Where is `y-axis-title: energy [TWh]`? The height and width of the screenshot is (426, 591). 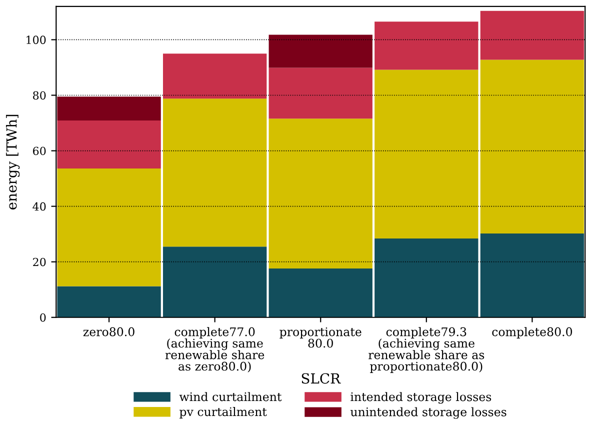
y-axis-title: energy [TWh] is located at coordinates (13, 162).